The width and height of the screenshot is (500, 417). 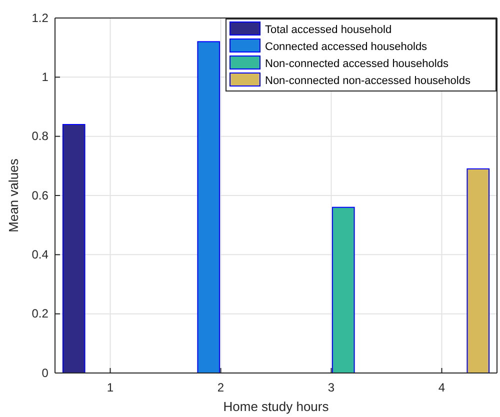 I want to click on x-tick-label: 3, so click(x=331, y=387).